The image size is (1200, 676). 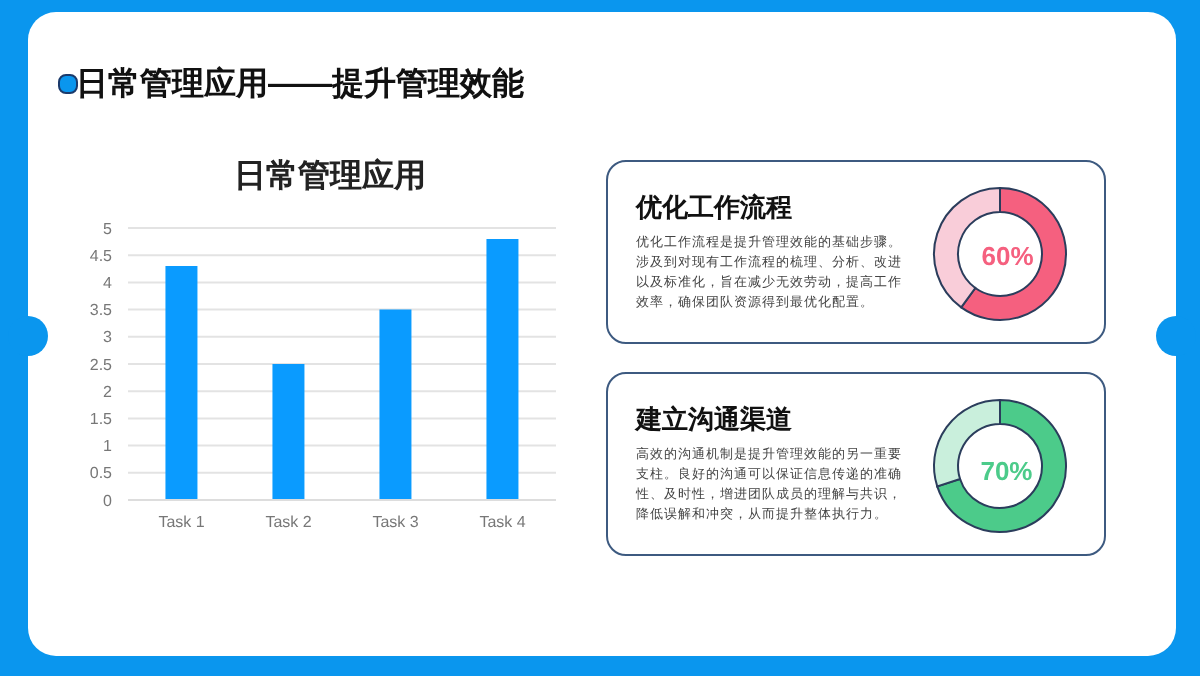 What do you see at coordinates (101, 364) in the screenshot?
I see `y-tick-label: 2.5` at bounding box center [101, 364].